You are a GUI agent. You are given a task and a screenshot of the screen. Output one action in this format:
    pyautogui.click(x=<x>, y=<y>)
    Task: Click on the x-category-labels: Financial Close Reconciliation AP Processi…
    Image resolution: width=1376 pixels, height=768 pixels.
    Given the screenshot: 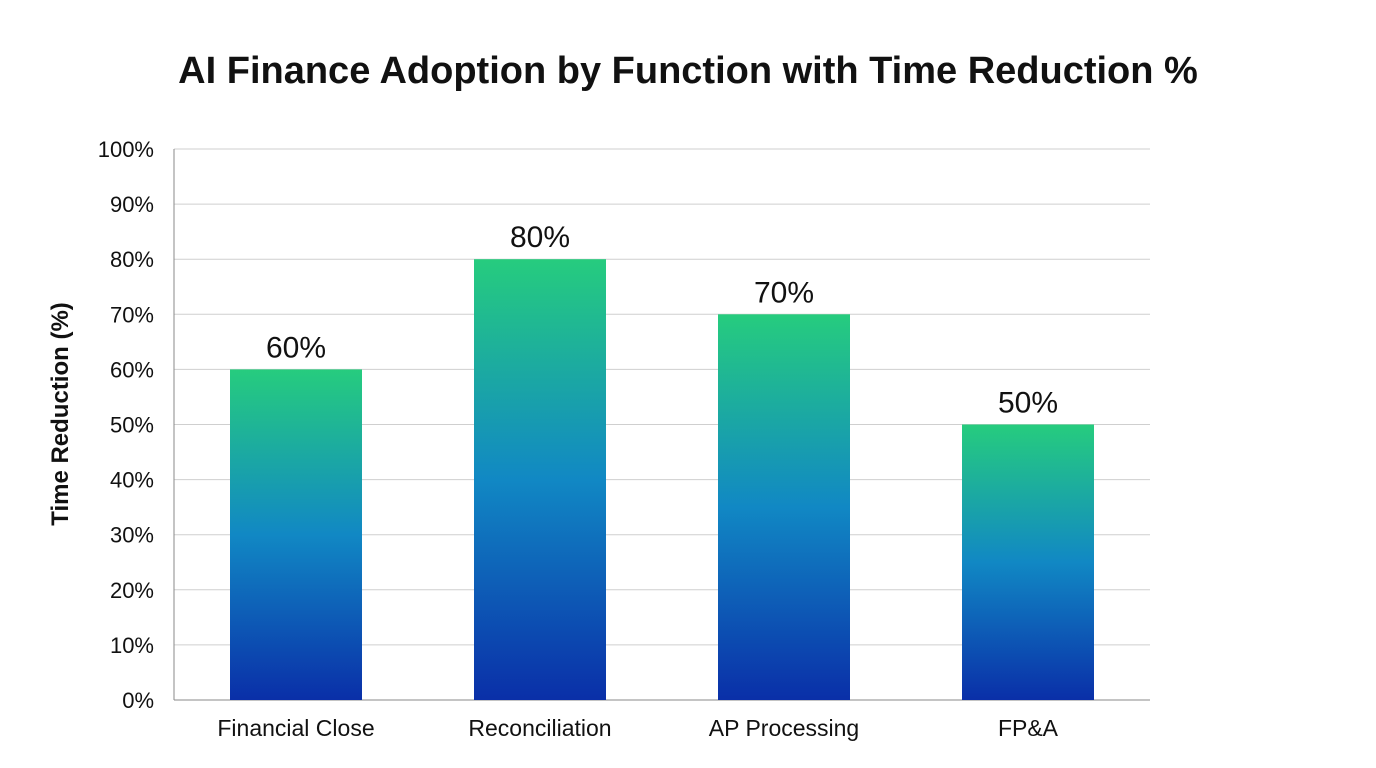 What is the action you would take?
    pyautogui.click(x=637, y=728)
    